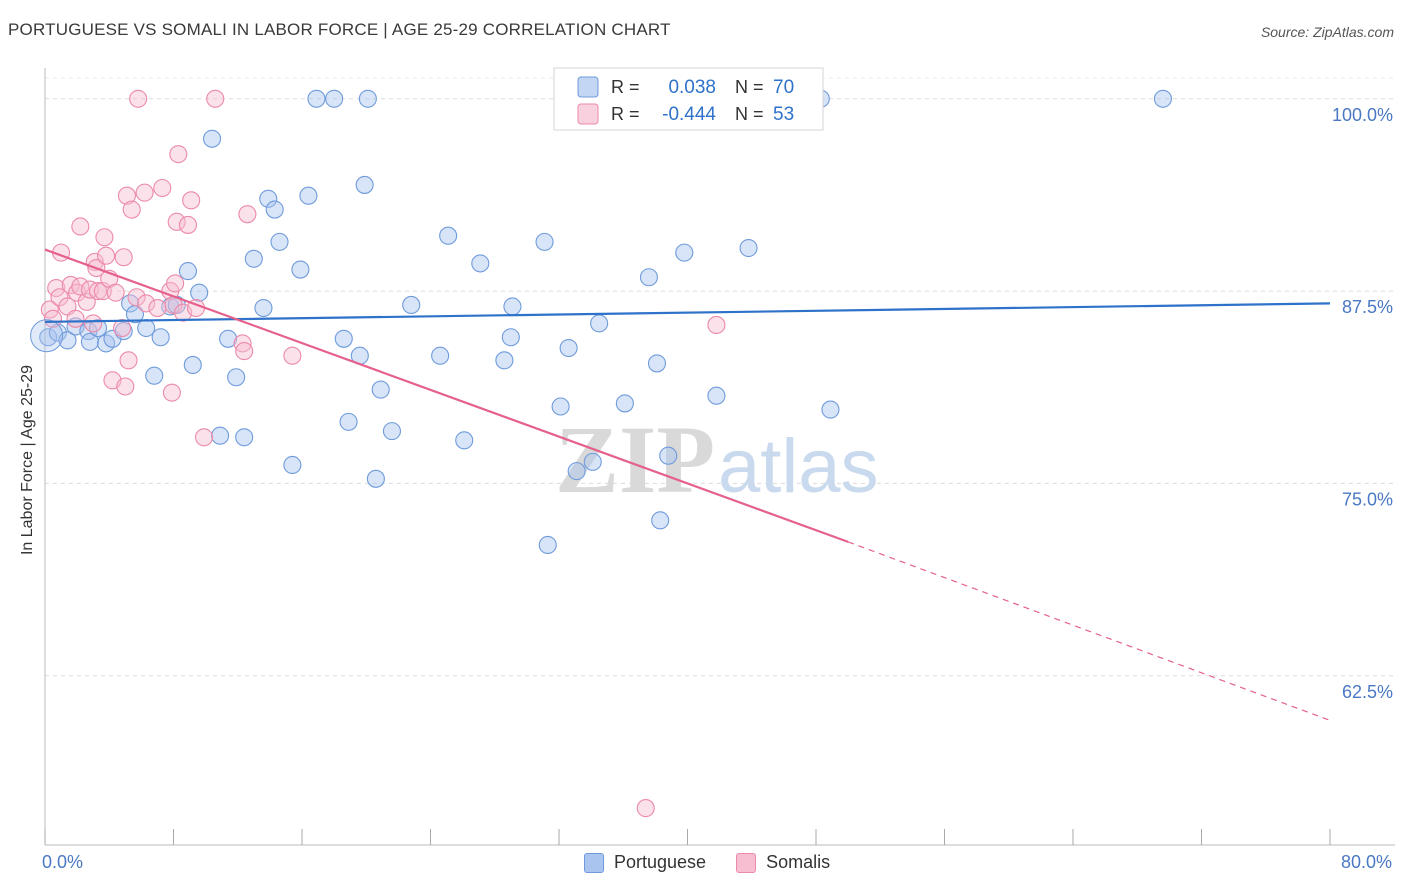  I want to click on legend-n-label: N =, so click(749, 87).